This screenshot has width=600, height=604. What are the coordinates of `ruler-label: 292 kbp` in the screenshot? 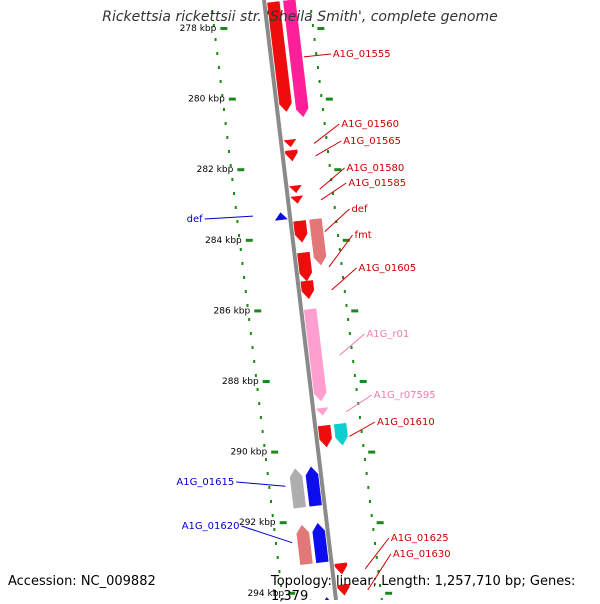 It's located at (257, 523).